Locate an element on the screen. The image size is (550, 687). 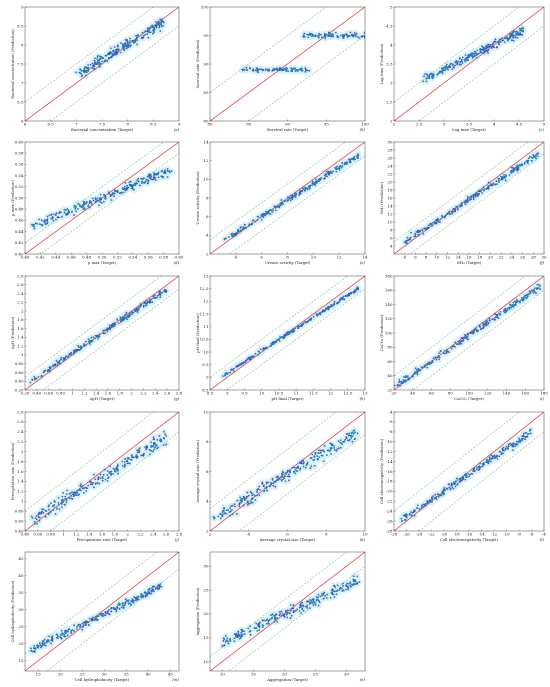
y-tick-label: 2 is located at coordinates (207, 253).